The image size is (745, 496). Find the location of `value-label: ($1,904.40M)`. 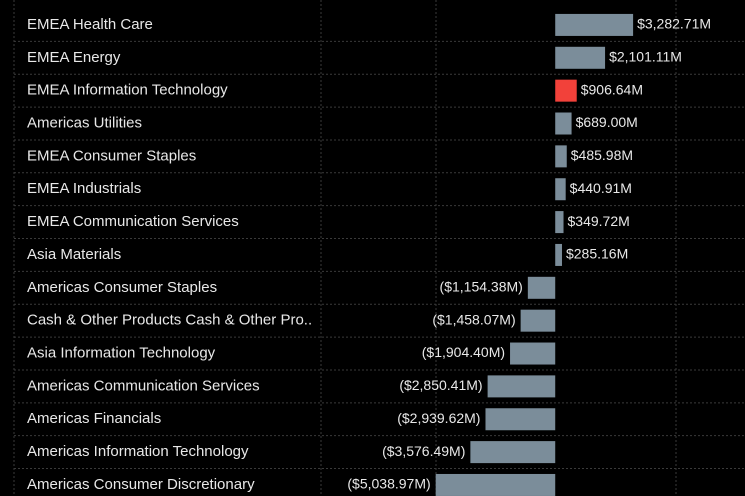

value-label: ($1,904.40M) is located at coordinates (463, 352).